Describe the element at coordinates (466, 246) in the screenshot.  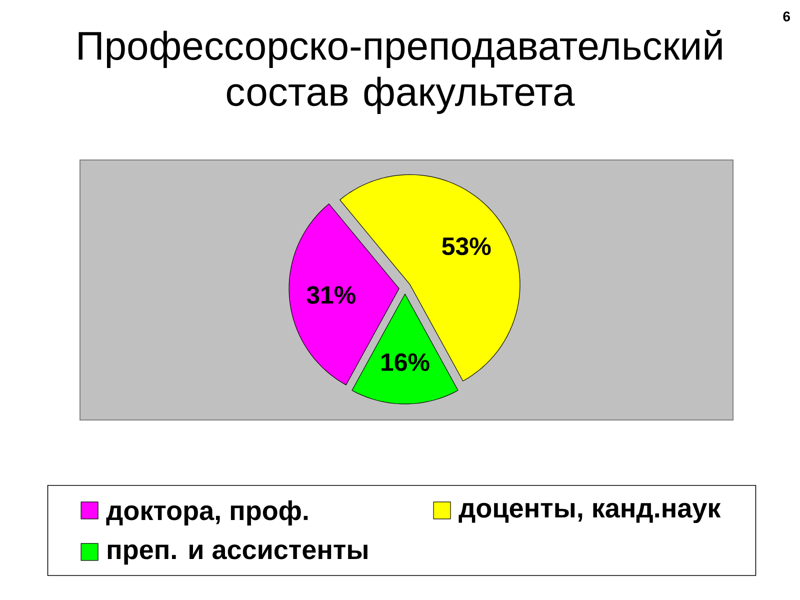
I see `data-label: 53%` at that location.